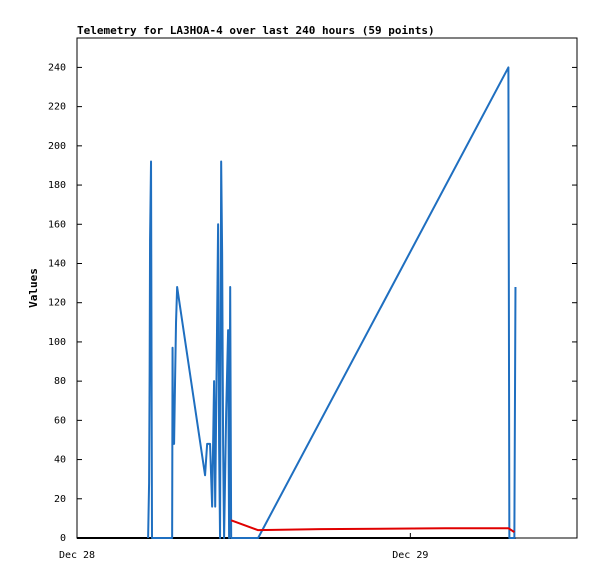 This screenshot has width=597, height=579. What do you see at coordinates (33, 288) in the screenshot?
I see `y-axis-label: Values` at bounding box center [33, 288].